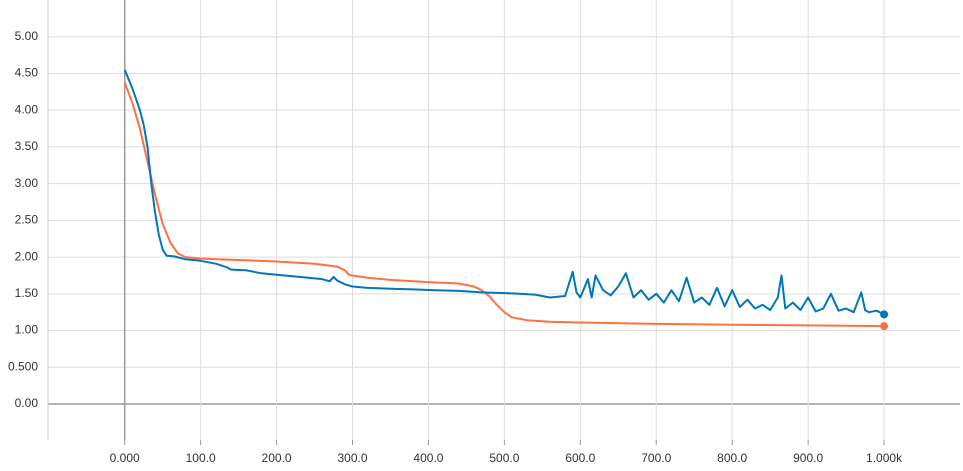  What do you see at coordinates (732, 458) in the screenshot?
I see `x-tick-label: 800.0` at bounding box center [732, 458].